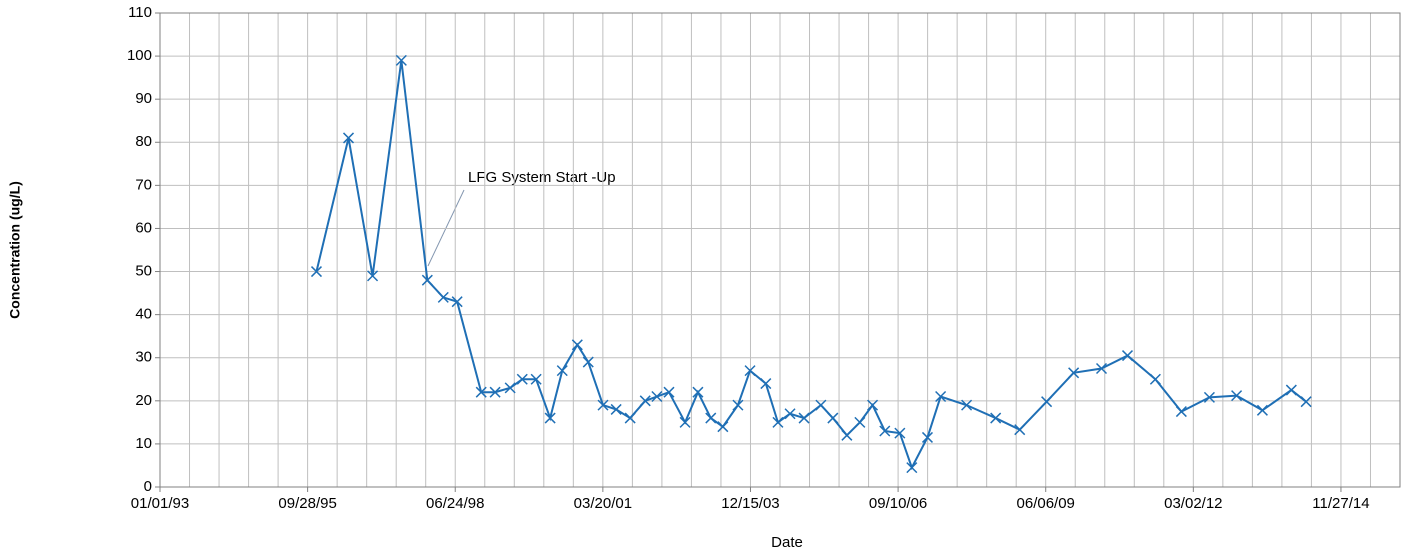 Image resolution: width=1402 pixels, height=553 pixels. What do you see at coordinates (143, 400) in the screenshot?
I see `y-tick-label: 20` at bounding box center [143, 400].